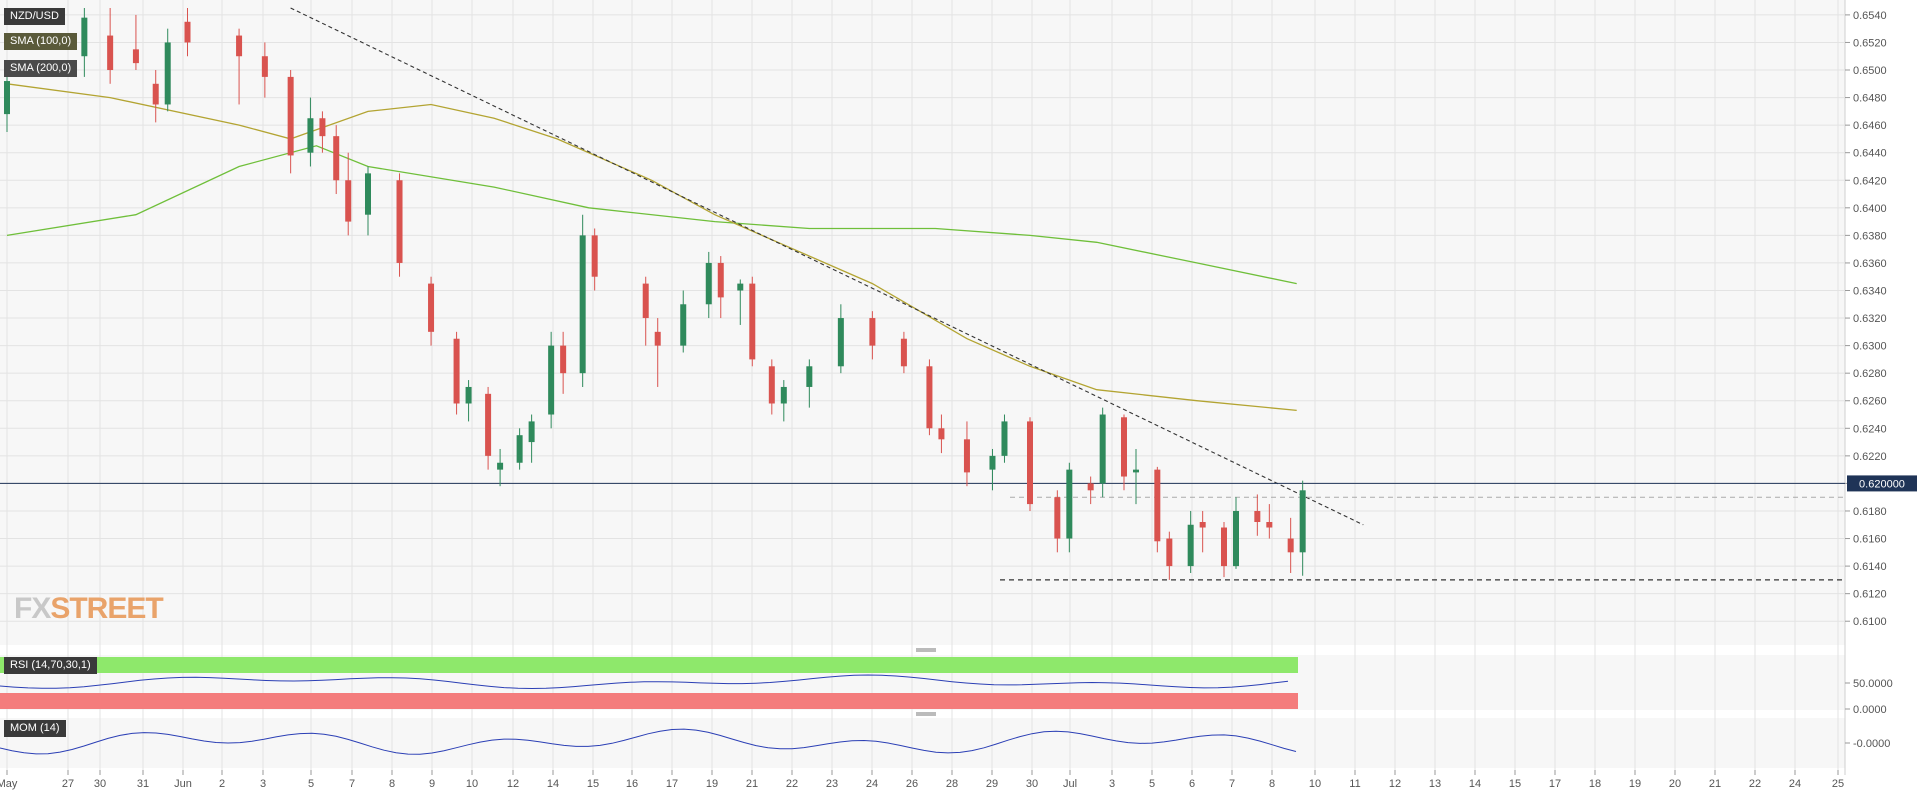 The height and width of the screenshot is (796, 1918). Describe the element at coordinates (1435, 784) in the screenshot. I see `x-tick-label: 13` at that location.